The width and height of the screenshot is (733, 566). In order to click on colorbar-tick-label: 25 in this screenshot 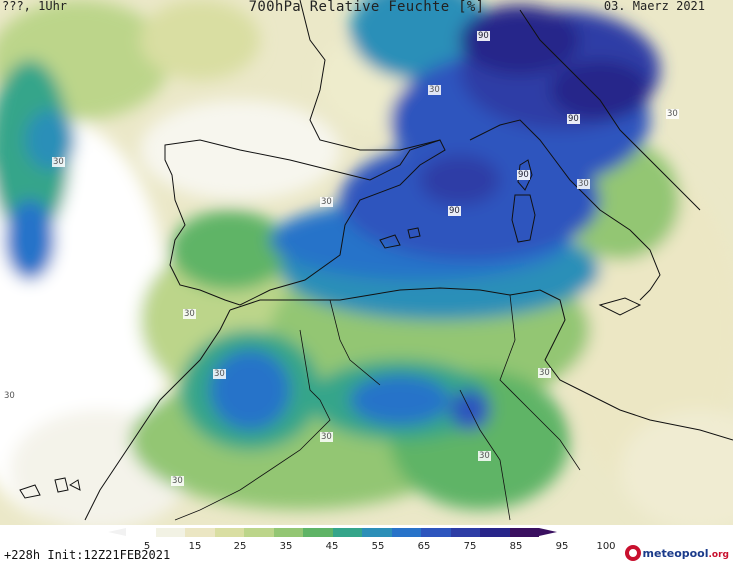, I will do `click(240, 546)`.